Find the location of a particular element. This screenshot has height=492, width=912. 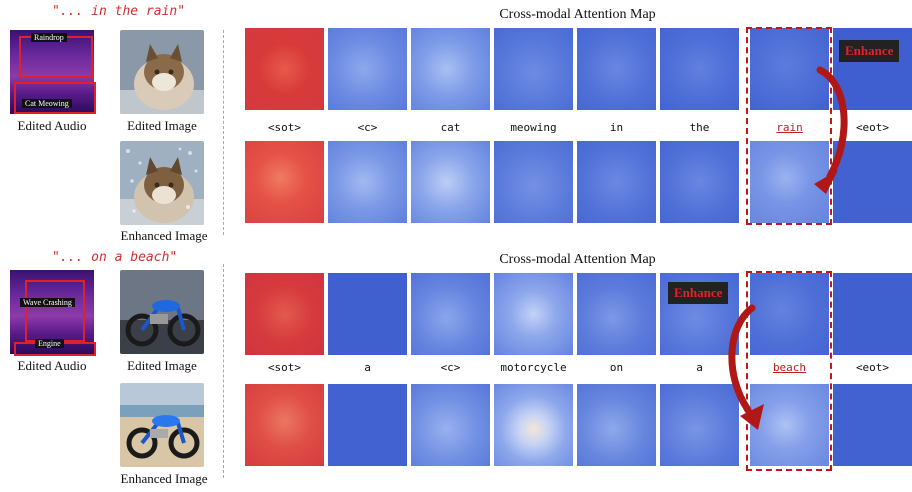

bottom-edited-image-caption: Edited Image is located at coordinates (162, 365).